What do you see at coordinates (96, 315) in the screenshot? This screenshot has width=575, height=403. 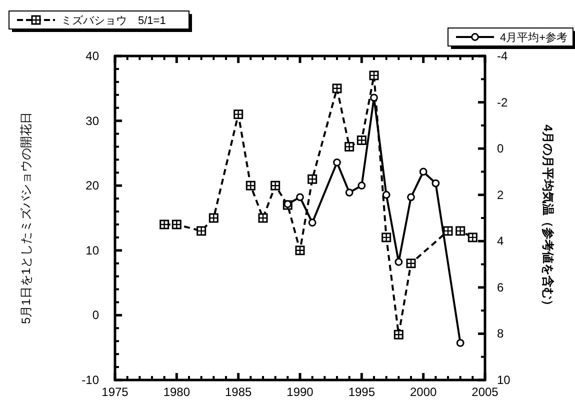 I see `y-tick-label: 0` at bounding box center [96, 315].